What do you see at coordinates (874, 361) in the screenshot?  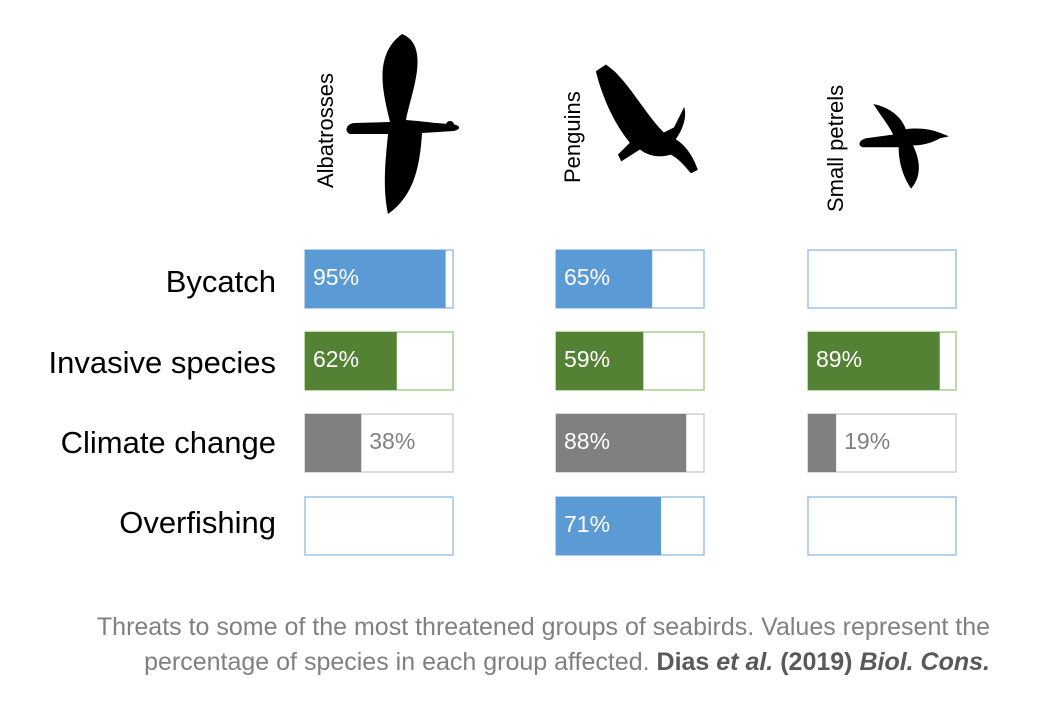 I see `bar-invasive-species-small-petrels` at bounding box center [874, 361].